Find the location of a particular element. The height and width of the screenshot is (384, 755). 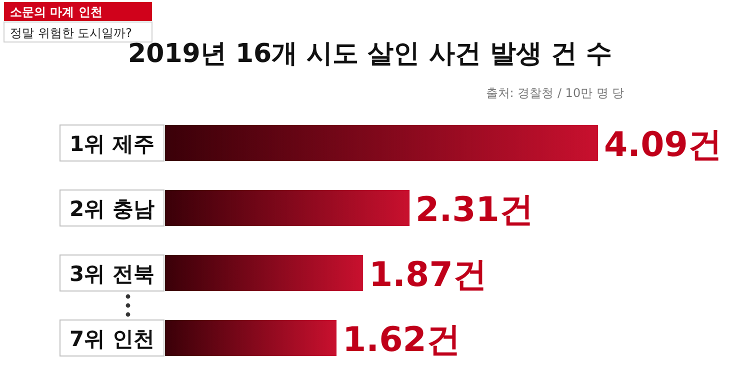

data-label: 1.87건 is located at coordinates (427, 275).